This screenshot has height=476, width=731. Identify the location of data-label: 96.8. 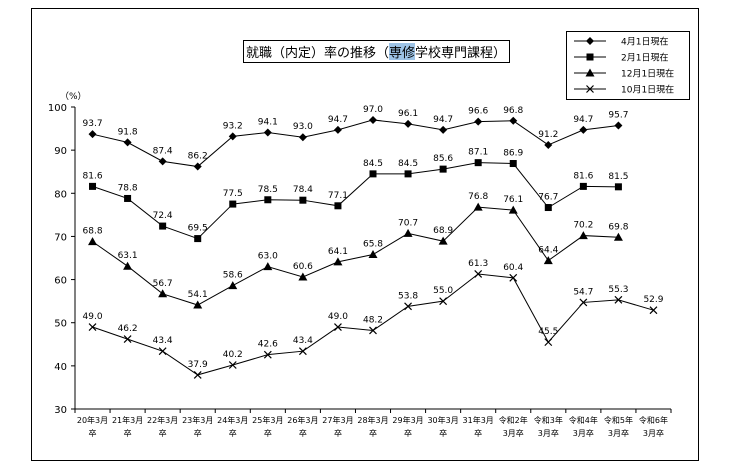
(513, 111).